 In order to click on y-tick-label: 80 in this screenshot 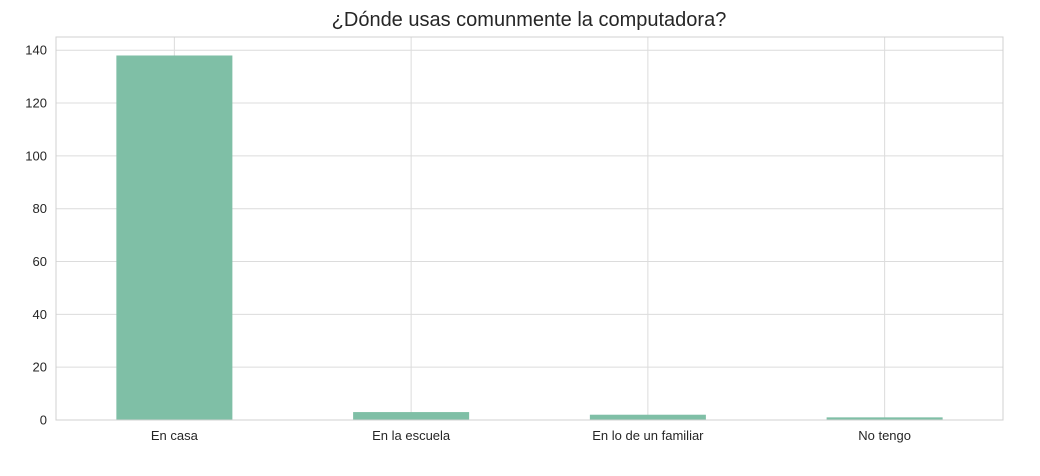, I will do `click(40, 208)`.